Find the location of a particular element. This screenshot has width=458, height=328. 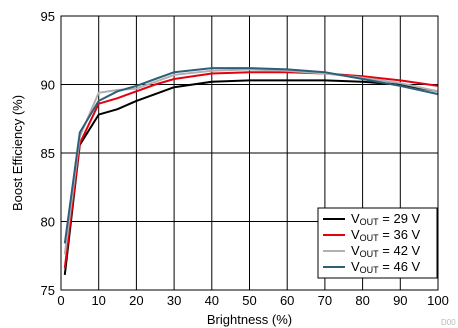

x-tick-label: 100 is located at coordinates (438, 300).